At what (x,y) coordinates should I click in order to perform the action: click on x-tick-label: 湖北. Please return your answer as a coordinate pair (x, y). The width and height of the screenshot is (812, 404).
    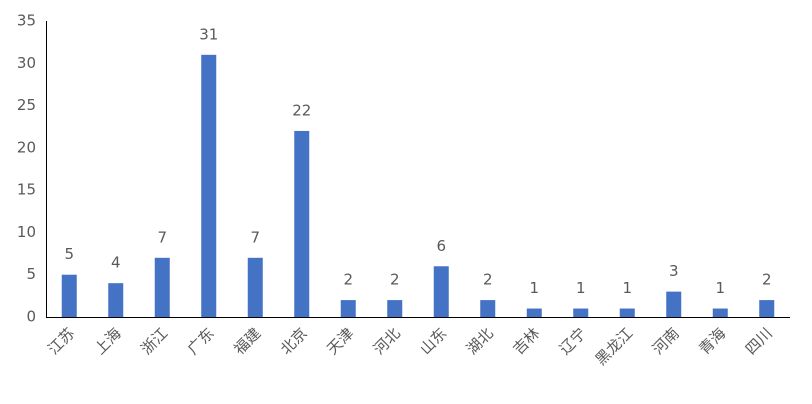
    Looking at the image, I should click on (480, 341).